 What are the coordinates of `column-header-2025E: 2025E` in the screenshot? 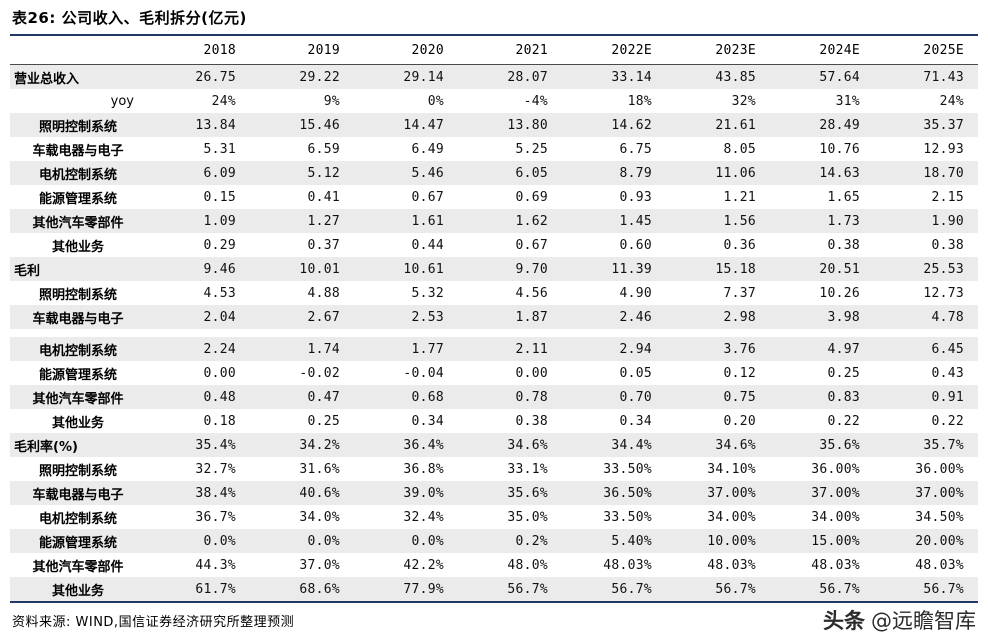 It's located at (926, 50).